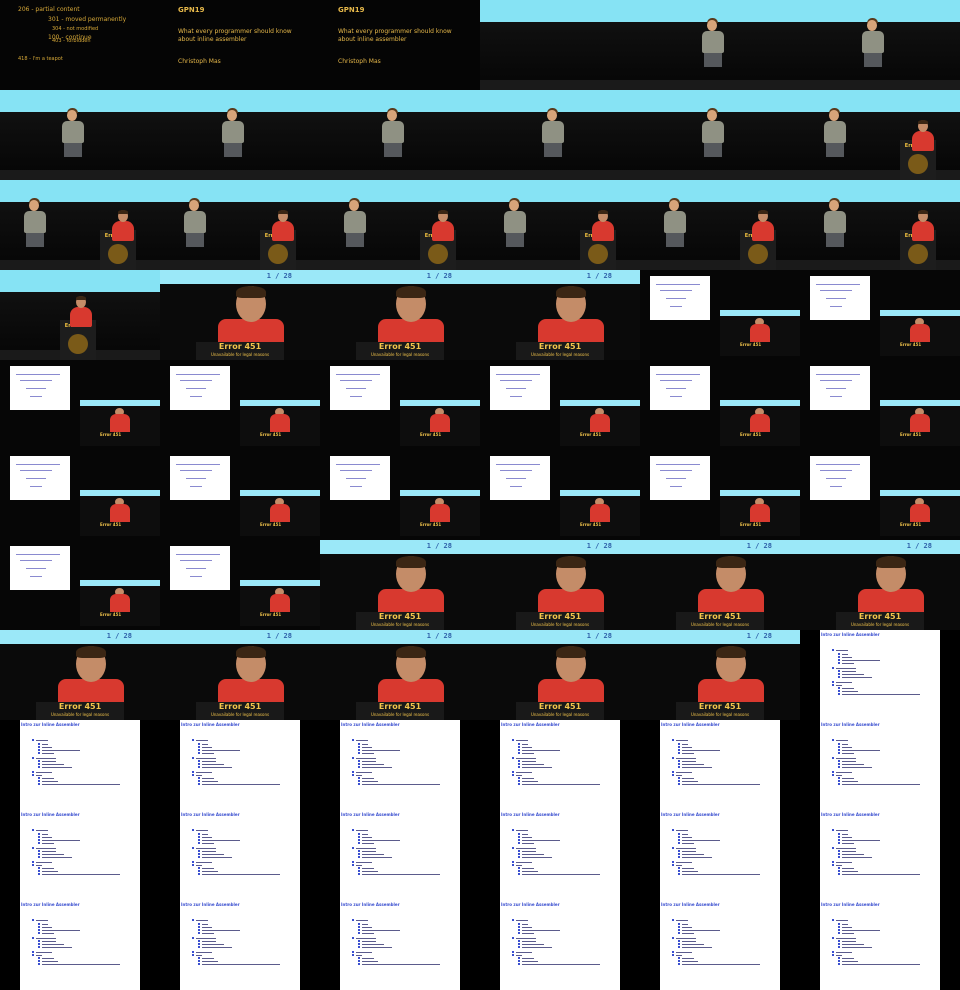 This screenshot has height=990, width=960. Describe the element at coordinates (439, 276) in the screenshot. I see `page-indicator: 1 / 28` at that location.